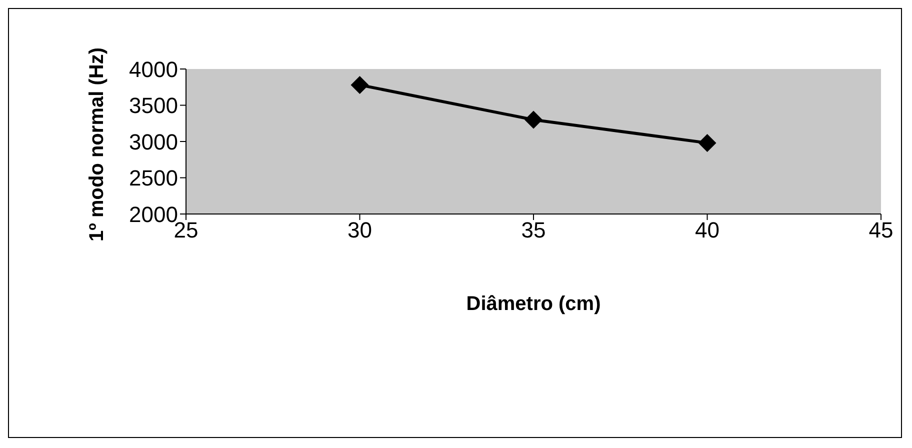  I want to click on x-tick-label: 40, so click(707, 230).